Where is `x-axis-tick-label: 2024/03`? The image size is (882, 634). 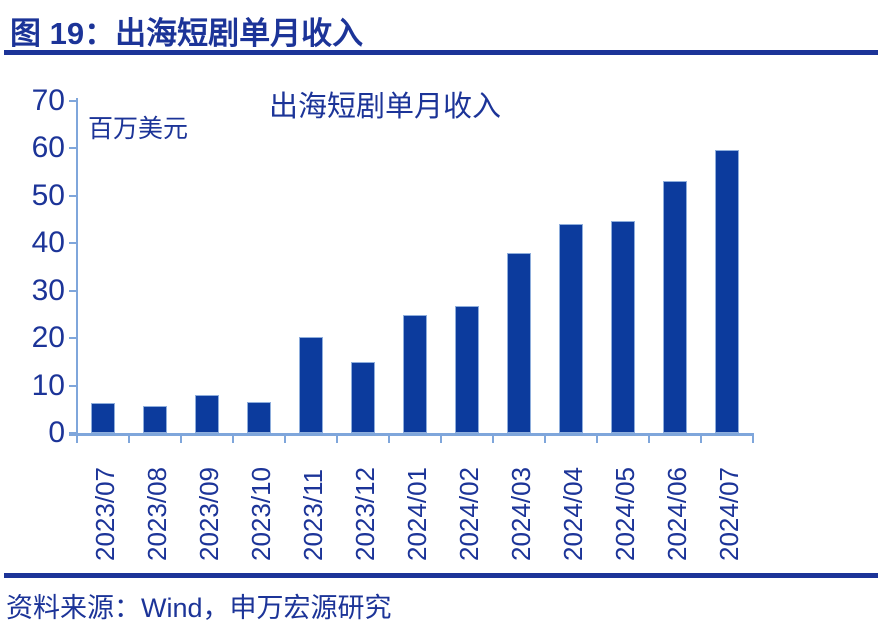
x-axis-tick-label: 2024/03 is located at coordinates (521, 514).